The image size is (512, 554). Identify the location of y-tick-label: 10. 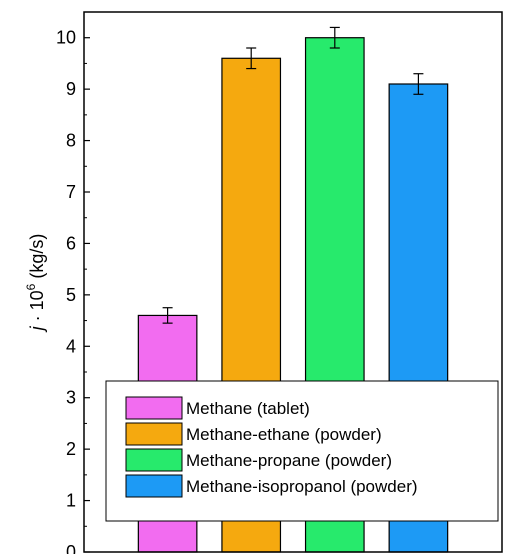
(66, 38).